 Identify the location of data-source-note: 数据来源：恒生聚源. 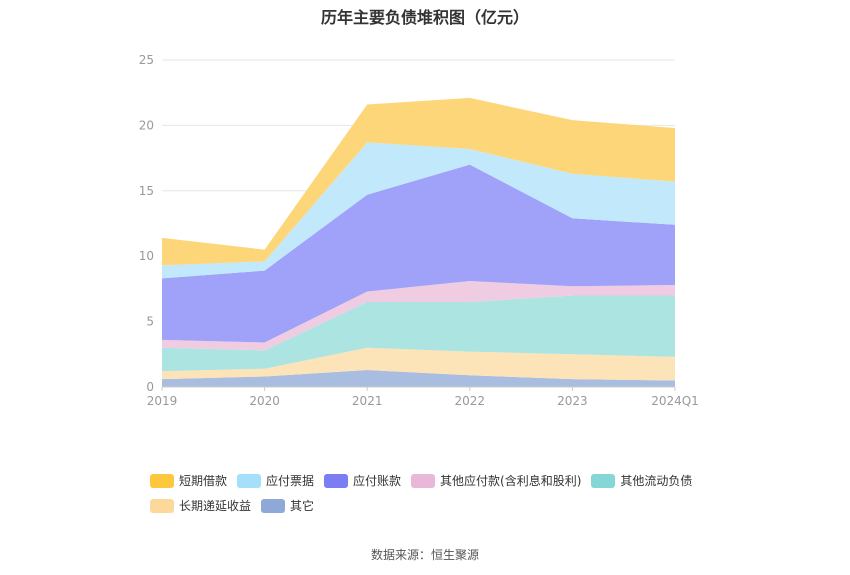
(424, 555).